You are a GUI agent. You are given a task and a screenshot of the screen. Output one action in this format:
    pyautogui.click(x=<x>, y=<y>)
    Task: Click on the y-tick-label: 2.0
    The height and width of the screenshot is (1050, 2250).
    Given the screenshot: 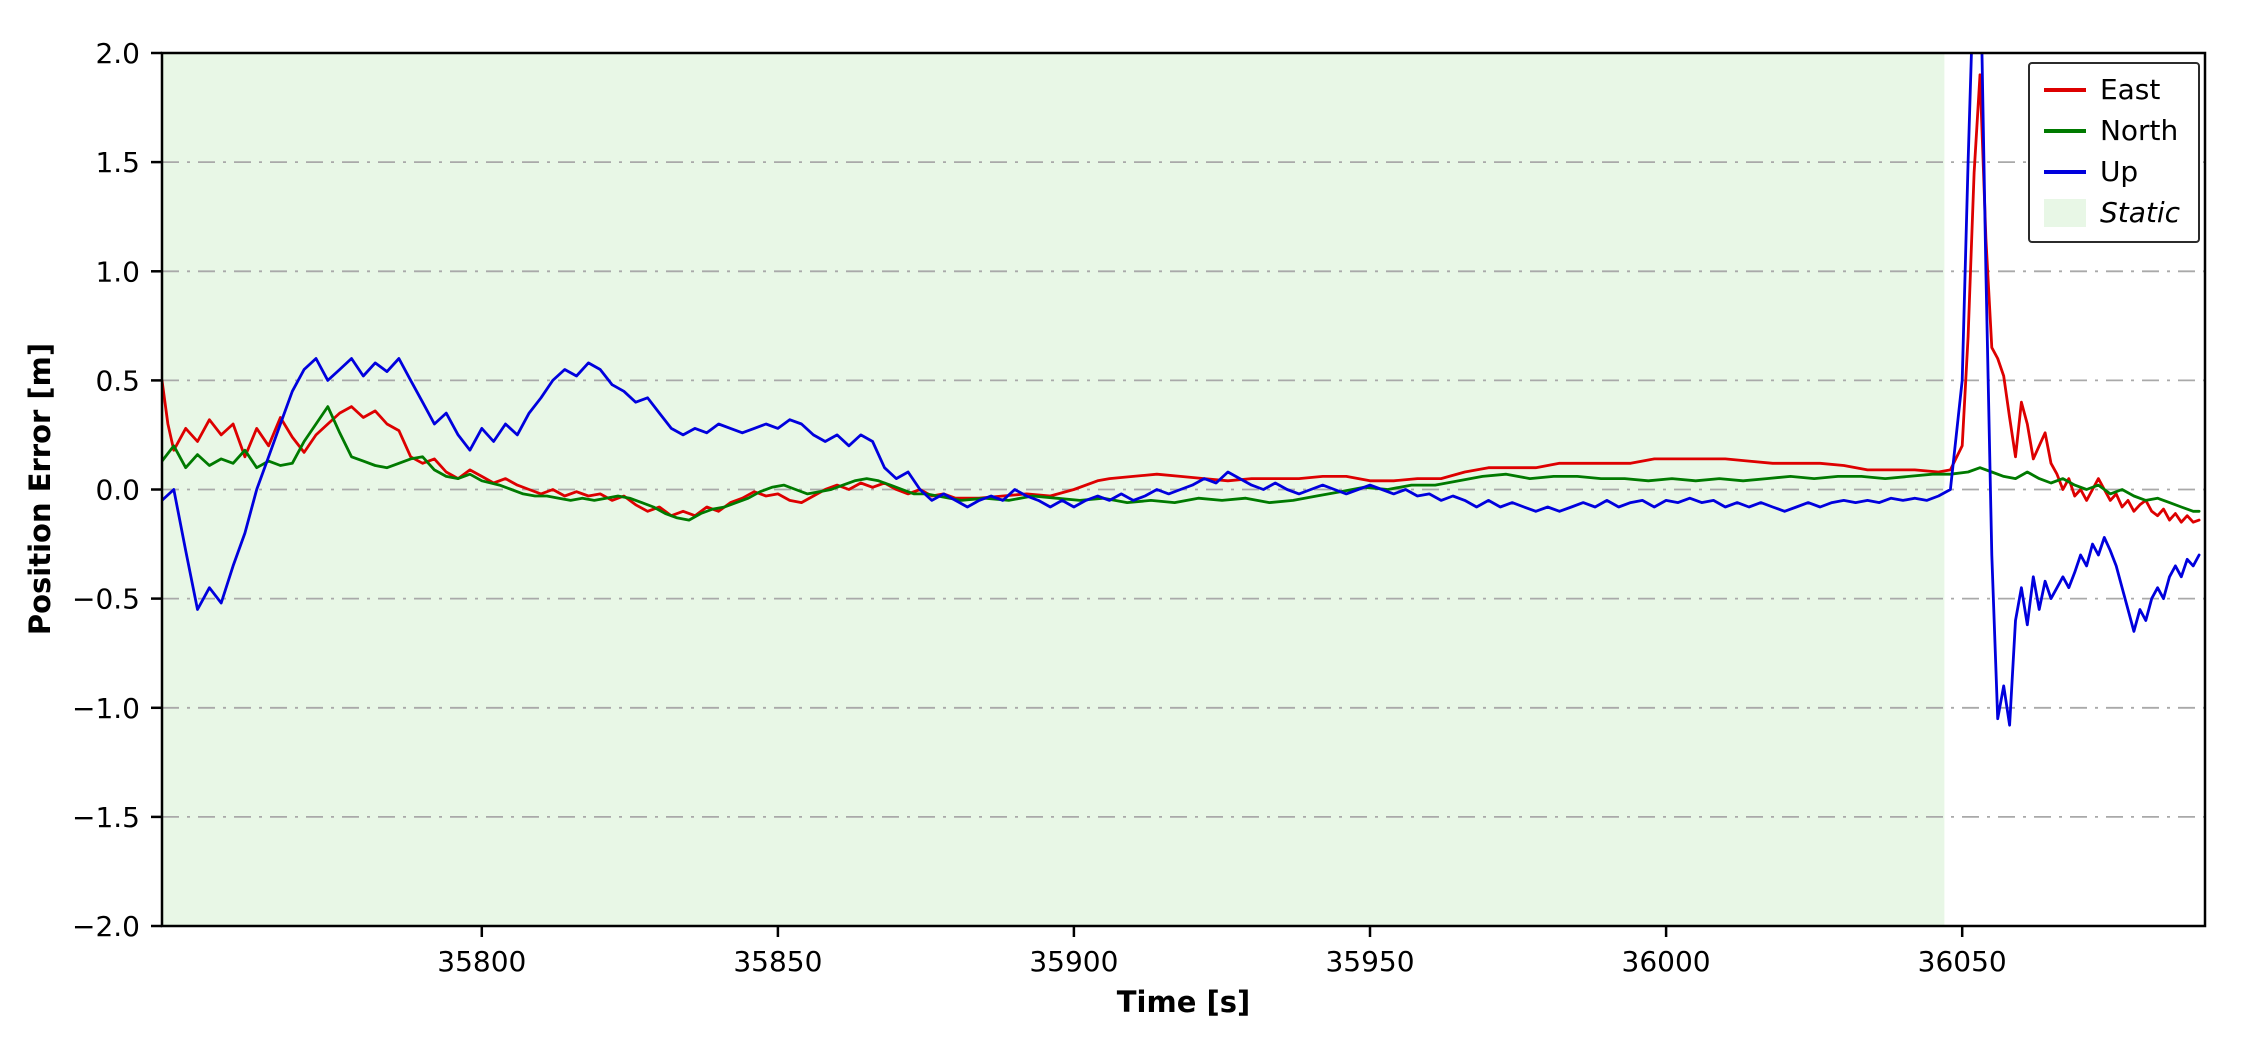 What is the action you would take?
    pyautogui.click(x=117, y=53)
    